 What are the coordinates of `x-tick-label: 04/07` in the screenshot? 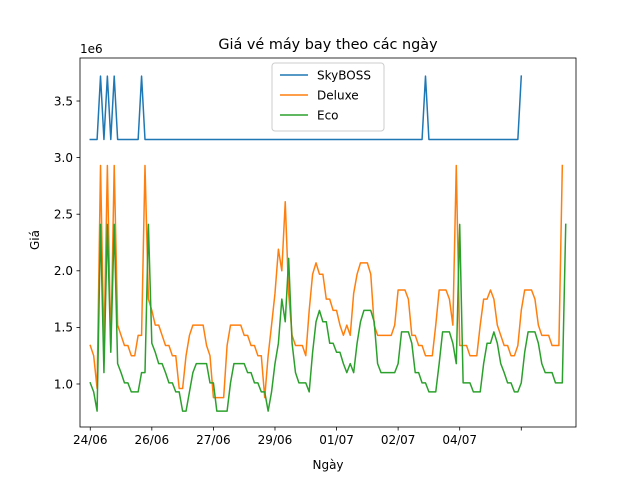 It's located at (459, 440).